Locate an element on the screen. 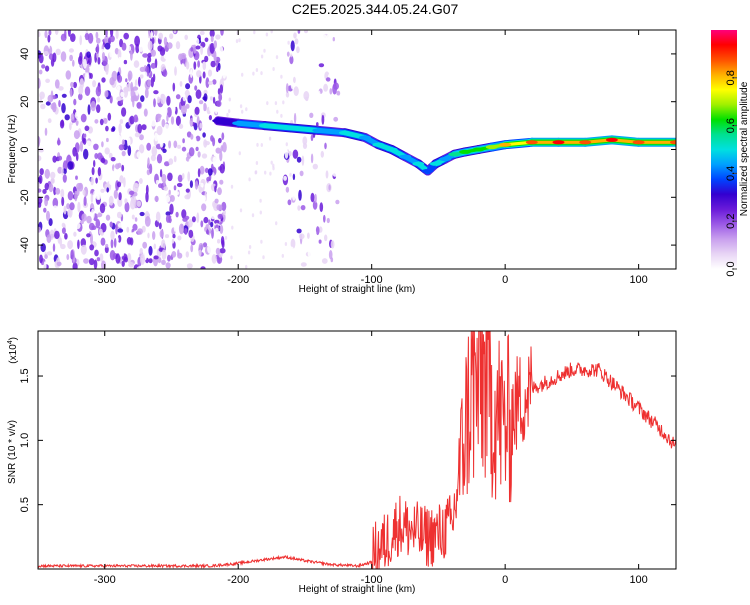 The width and height of the screenshot is (750, 605). top-x-axis-label: Height of straight line (km) is located at coordinates (357, 289).